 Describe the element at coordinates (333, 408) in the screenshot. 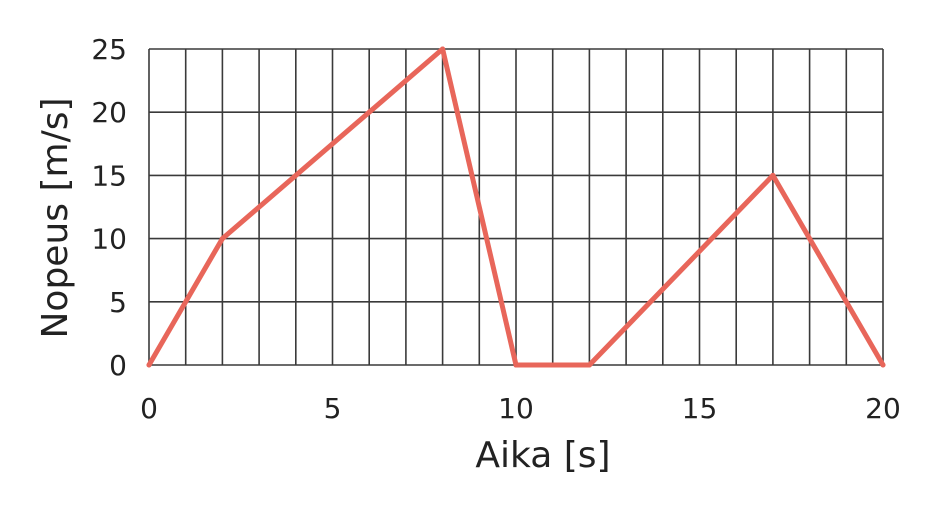

I see `x-tick-label: 5` at that location.